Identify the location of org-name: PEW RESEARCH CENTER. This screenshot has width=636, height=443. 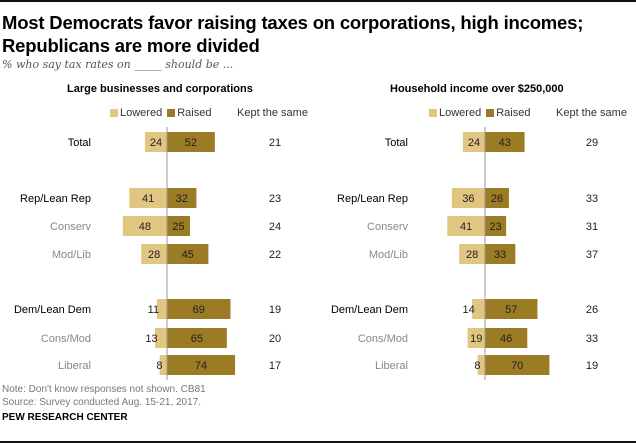
(65, 417).